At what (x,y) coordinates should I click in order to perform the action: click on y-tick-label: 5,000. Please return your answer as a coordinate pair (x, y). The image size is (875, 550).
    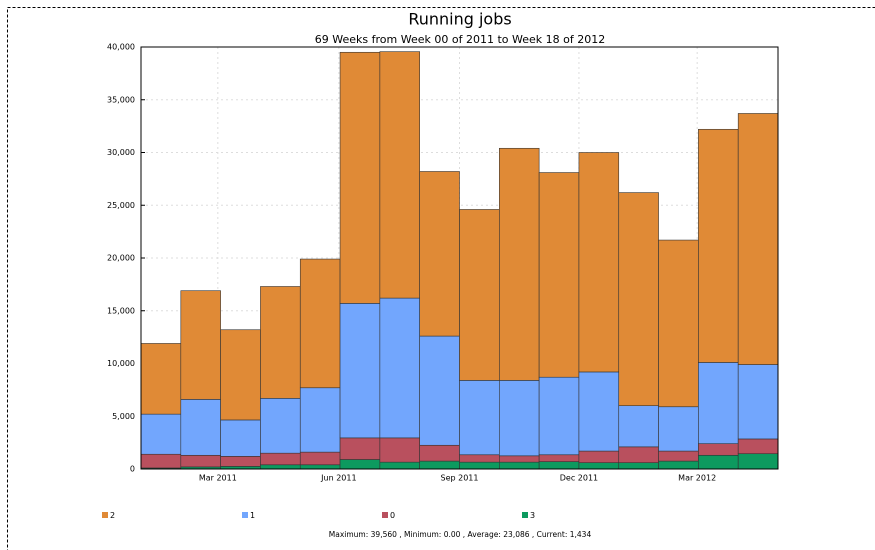
    Looking at the image, I should click on (123, 416).